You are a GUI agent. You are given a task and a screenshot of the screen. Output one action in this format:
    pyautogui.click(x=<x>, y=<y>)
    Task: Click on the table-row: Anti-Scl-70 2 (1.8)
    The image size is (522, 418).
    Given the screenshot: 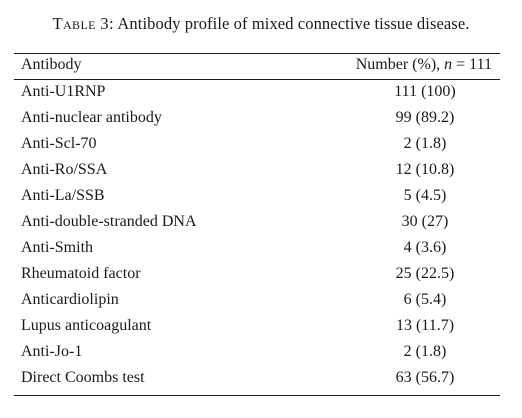 What is the action you would take?
    pyautogui.click(x=261, y=146)
    